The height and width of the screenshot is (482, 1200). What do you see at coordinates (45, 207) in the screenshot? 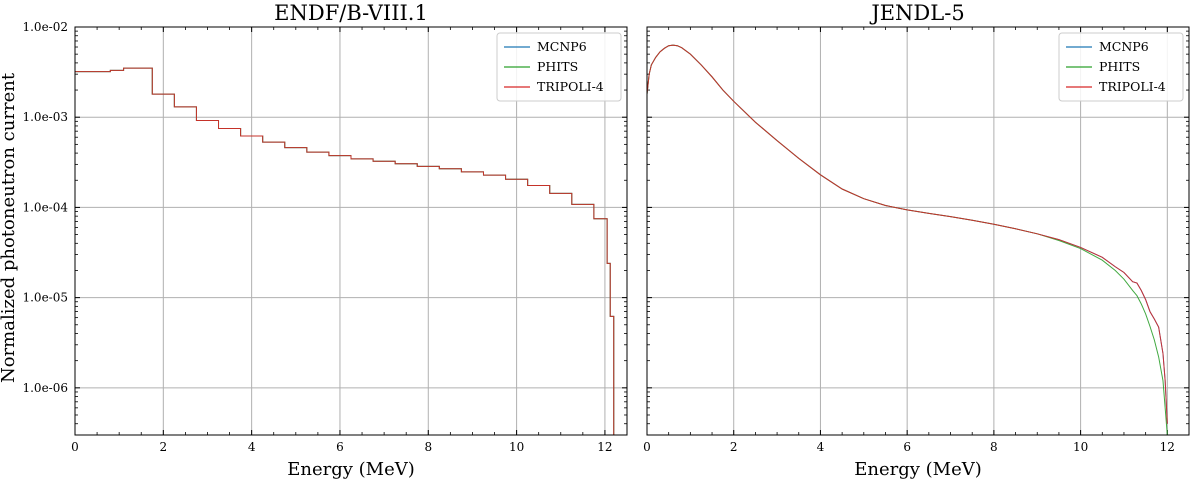
I see `y-tick-label: 1.0e-04` at bounding box center [45, 207].